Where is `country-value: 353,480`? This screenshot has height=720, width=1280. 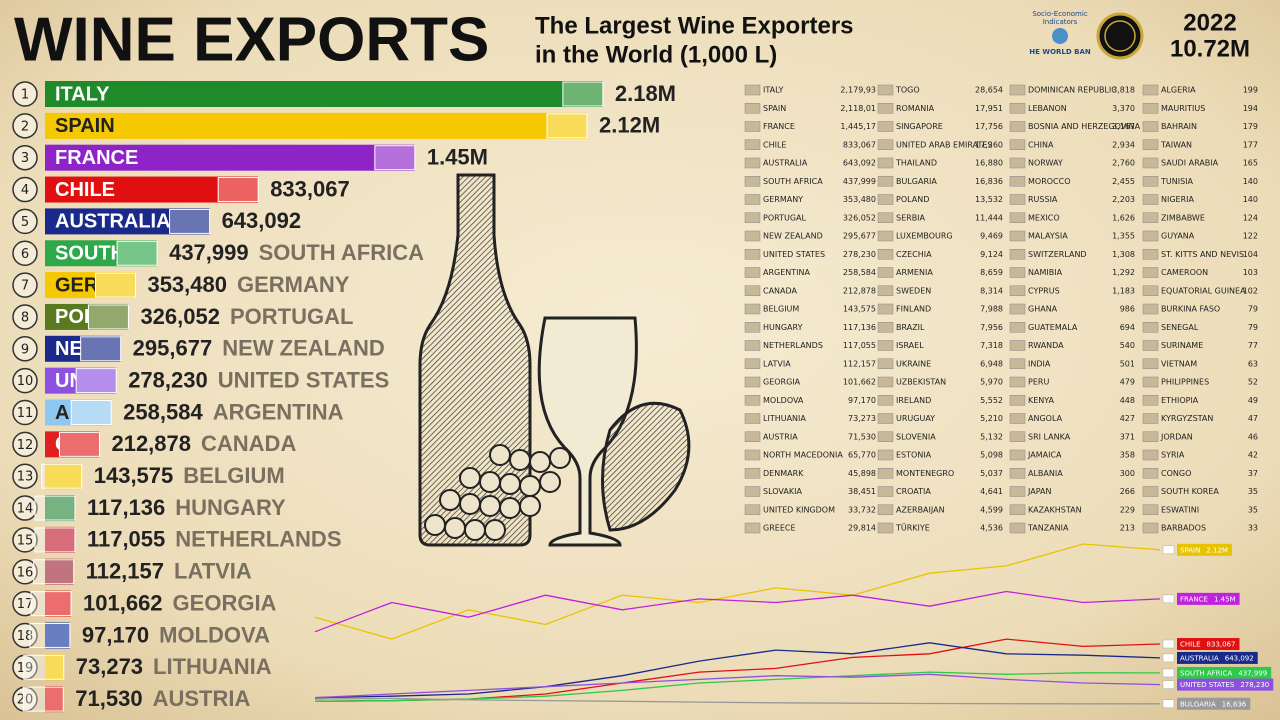 country-value: 353,480 is located at coordinates (859, 199).